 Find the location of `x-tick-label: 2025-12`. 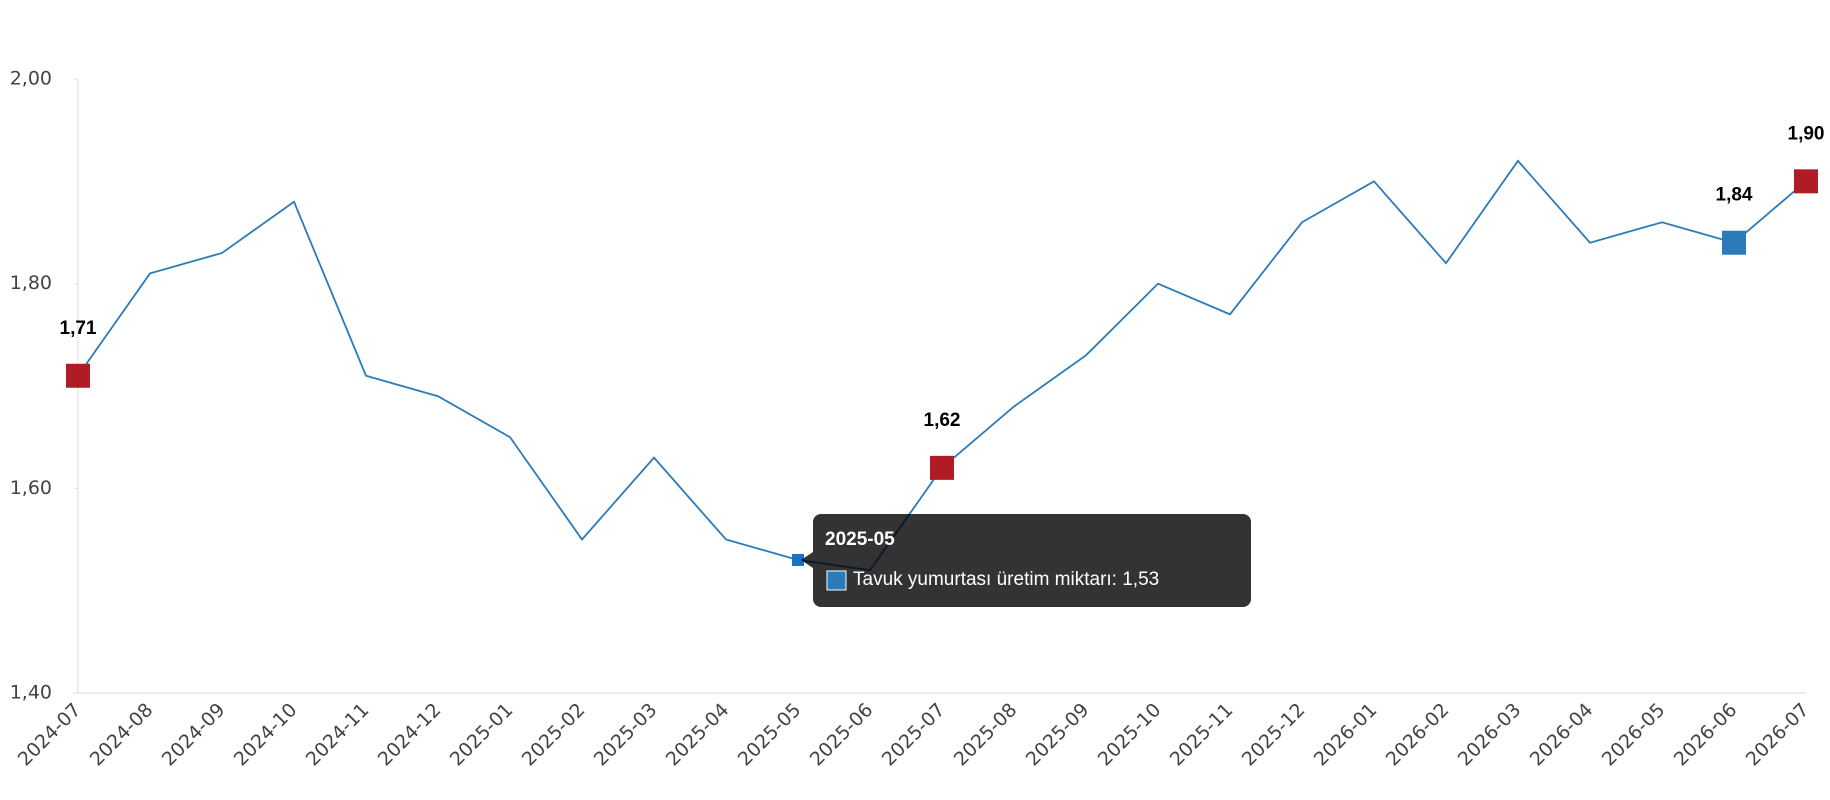

x-tick-label: 2025-12 is located at coordinates (1274, 735).